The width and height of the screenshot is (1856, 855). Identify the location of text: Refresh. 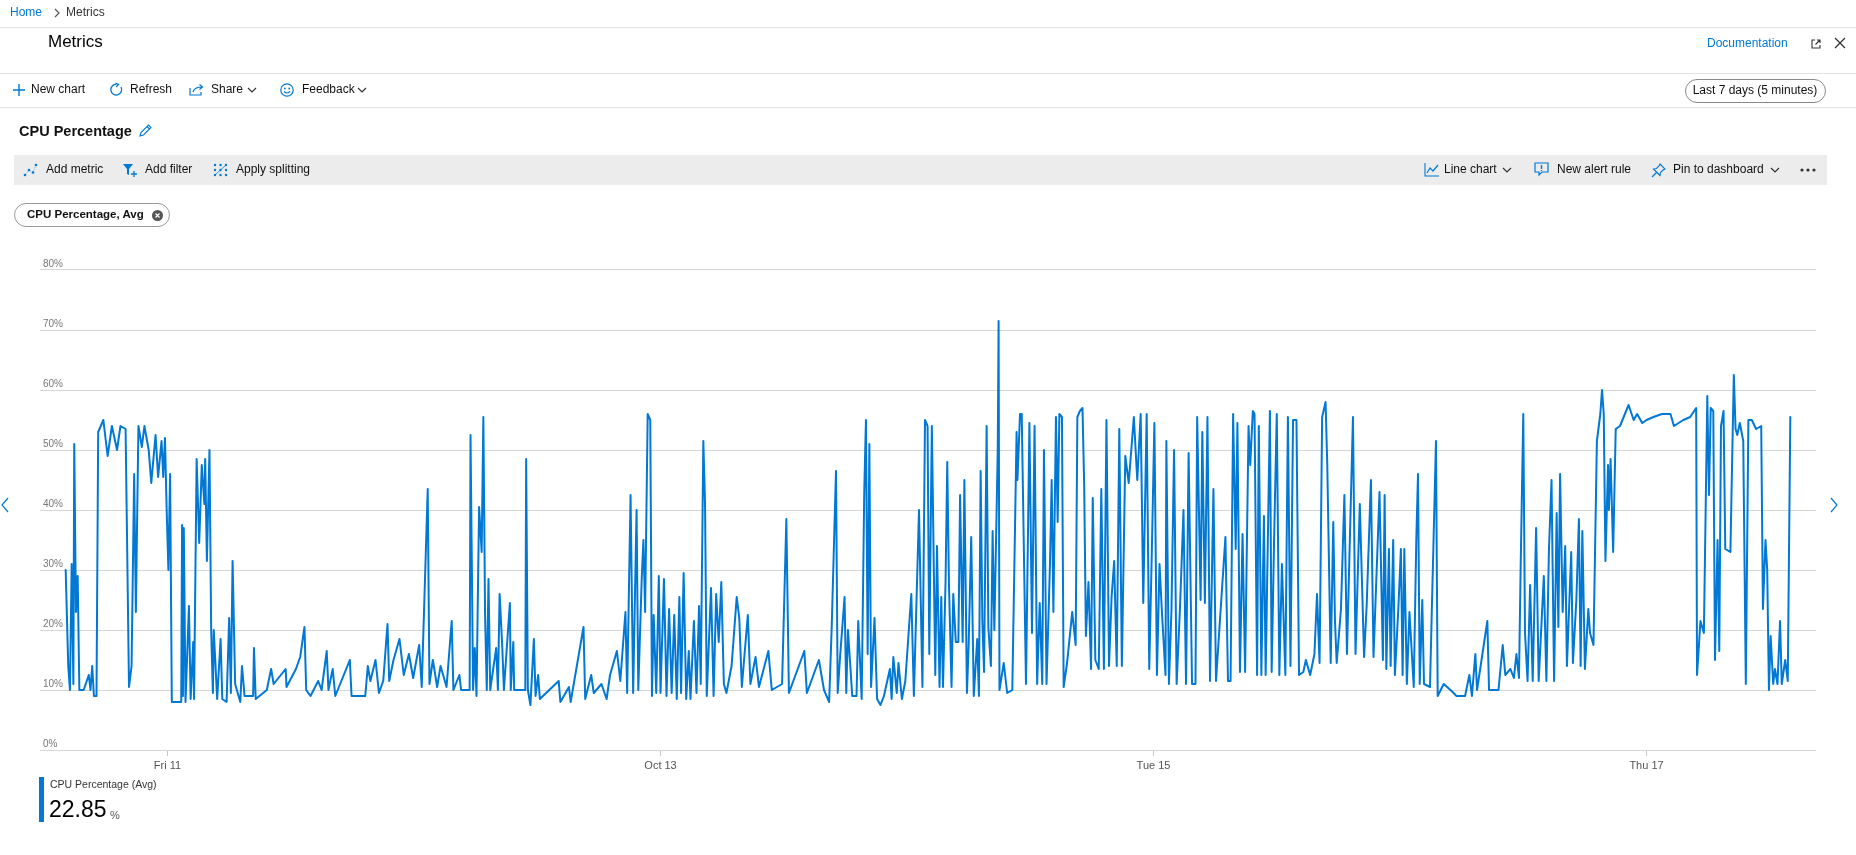
(151, 89).